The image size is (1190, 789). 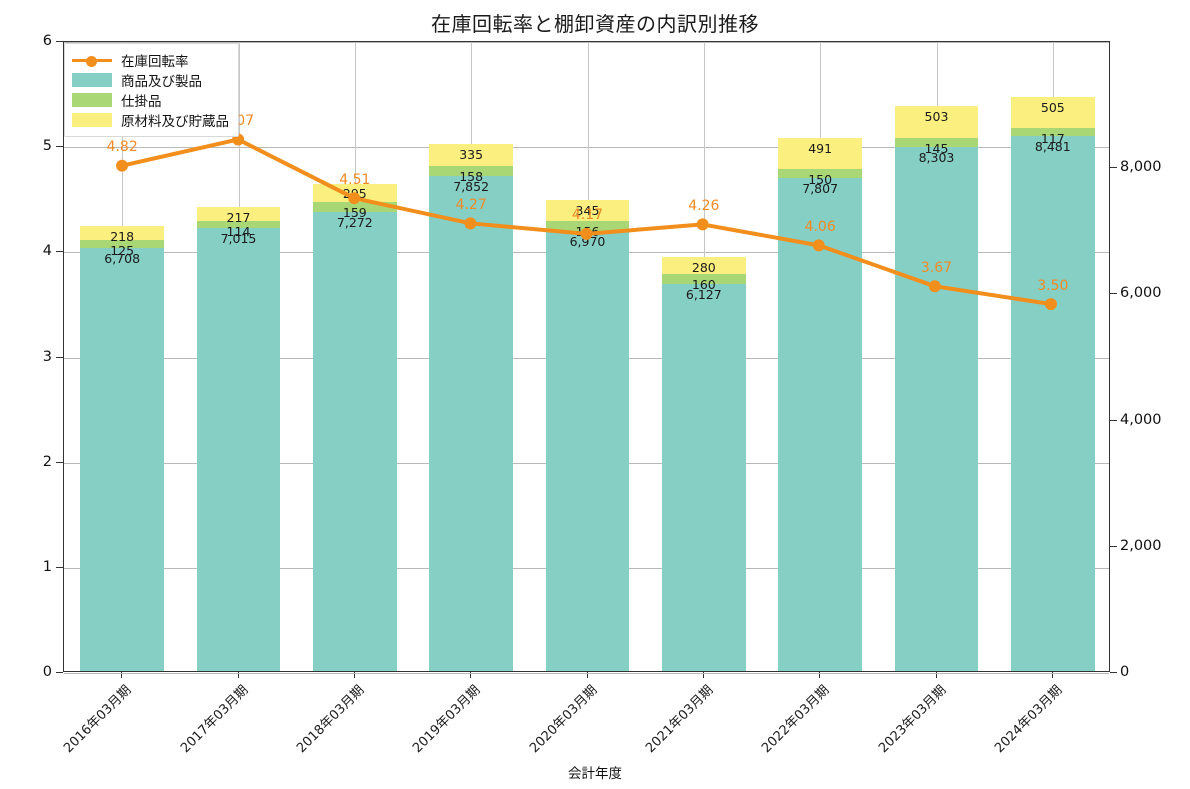 What do you see at coordinates (47, 461) in the screenshot?
I see `y-axis-left-tick-label: 2` at bounding box center [47, 461].